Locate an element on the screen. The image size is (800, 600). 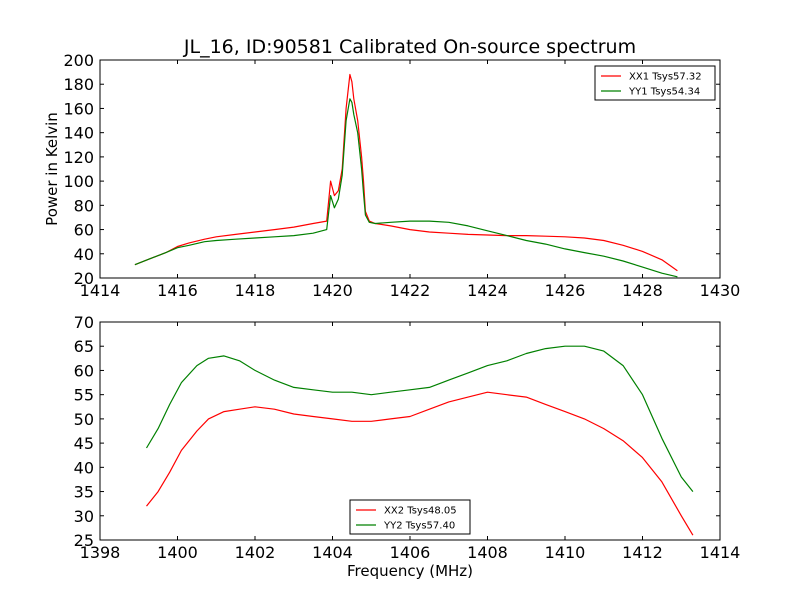
y-tick-label: 100 is located at coordinates (78, 181).